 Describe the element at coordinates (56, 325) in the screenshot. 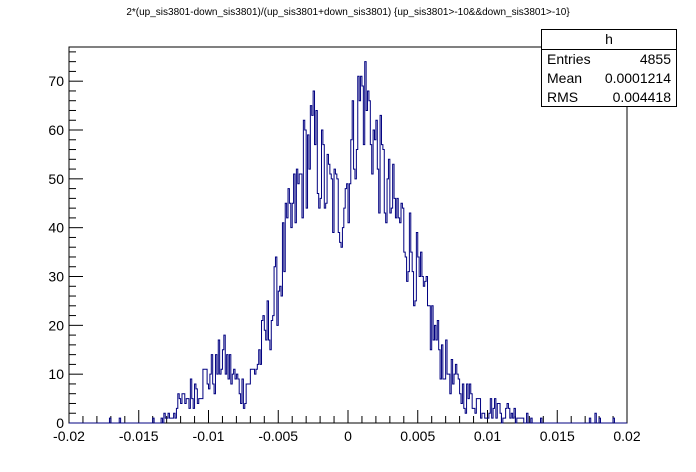

I see `y-tick-label: 20` at that location.